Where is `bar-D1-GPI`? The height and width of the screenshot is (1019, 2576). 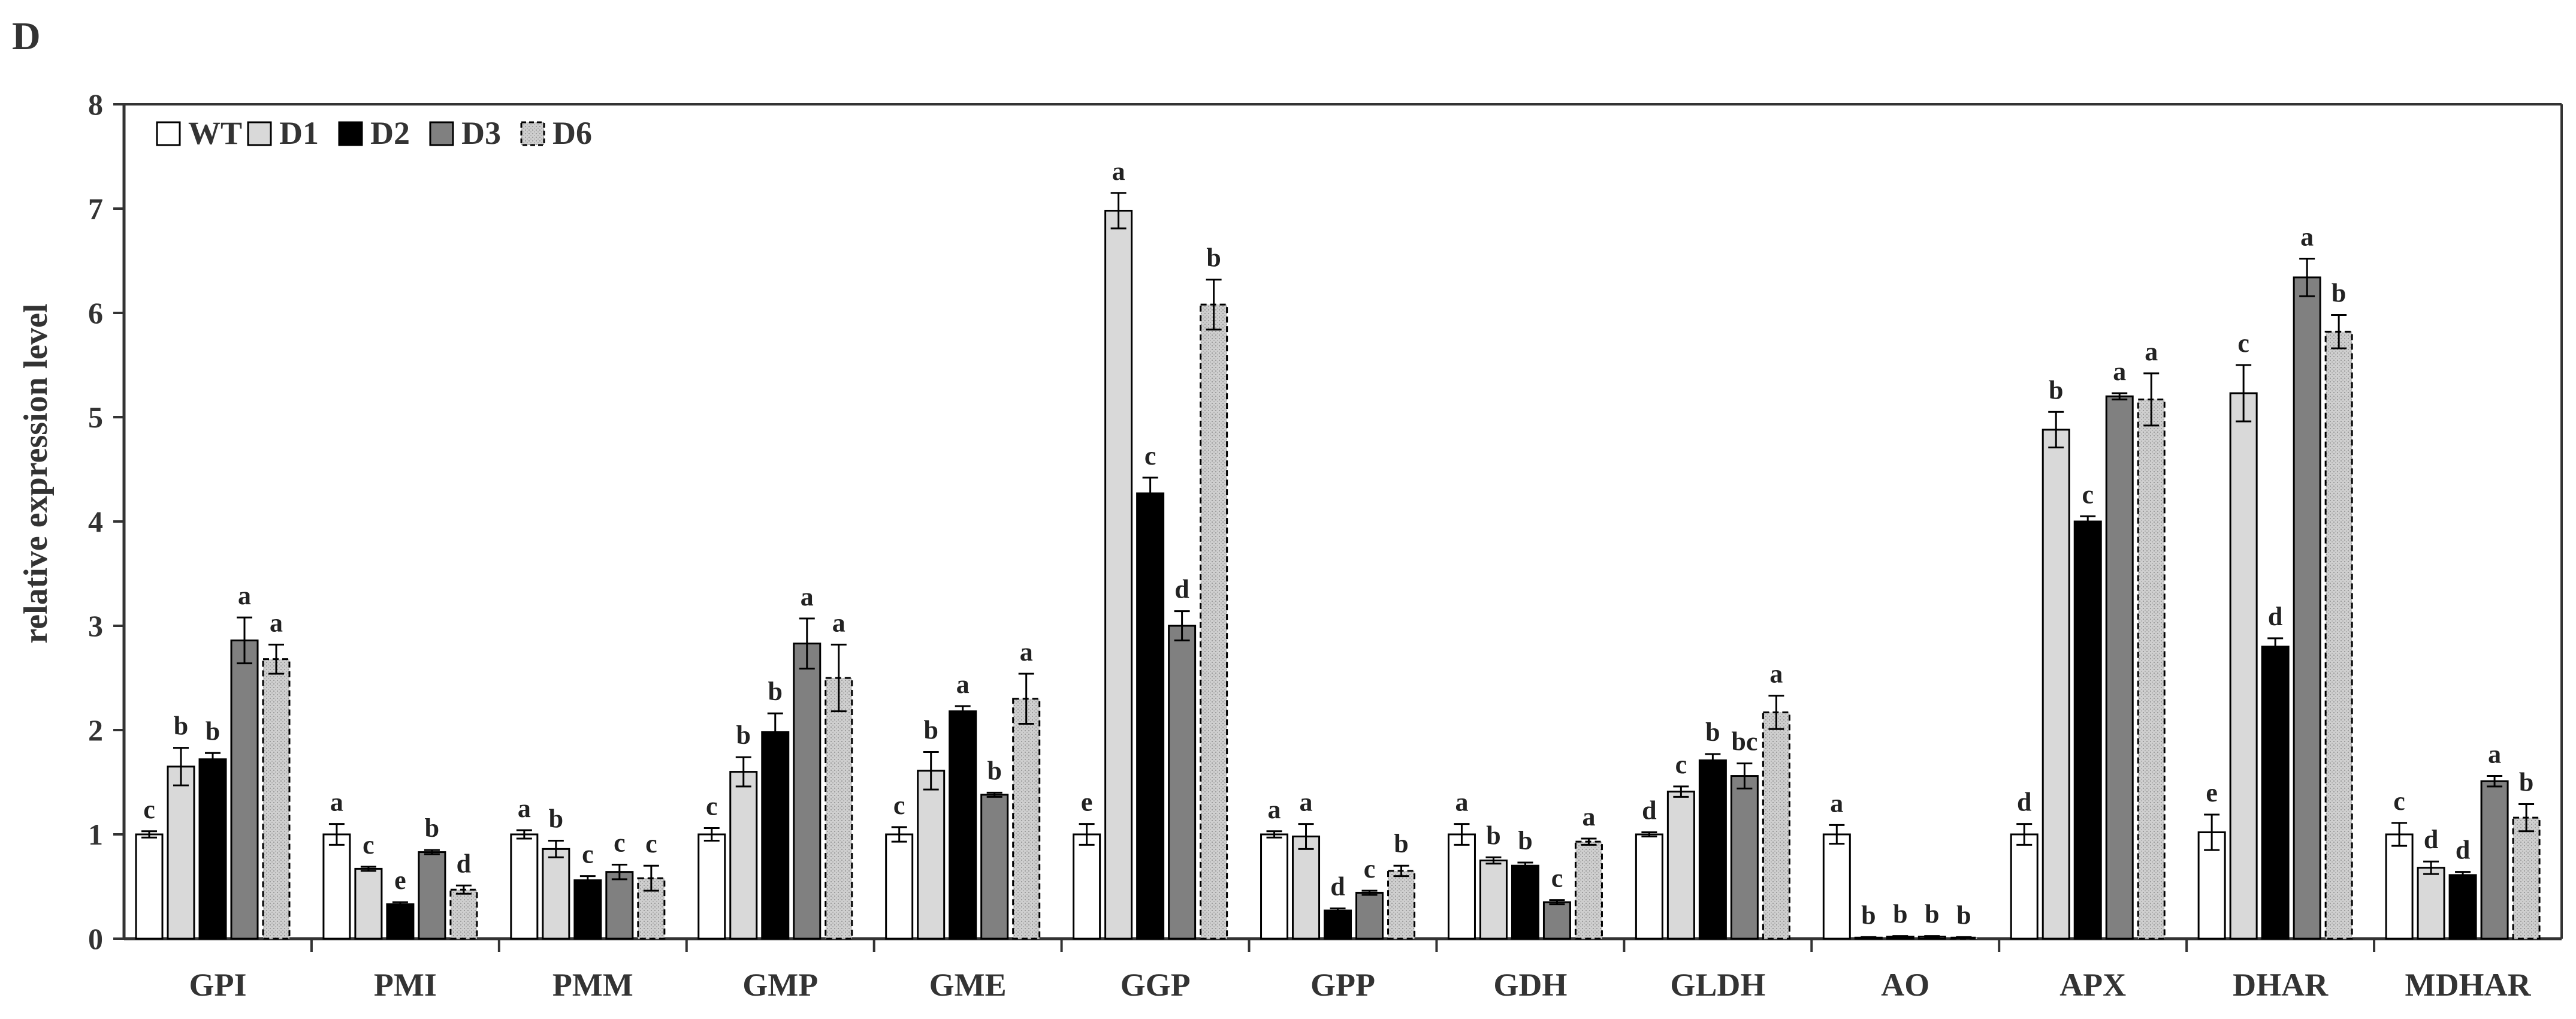 bar-D1-GPI is located at coordinates (181, 852).